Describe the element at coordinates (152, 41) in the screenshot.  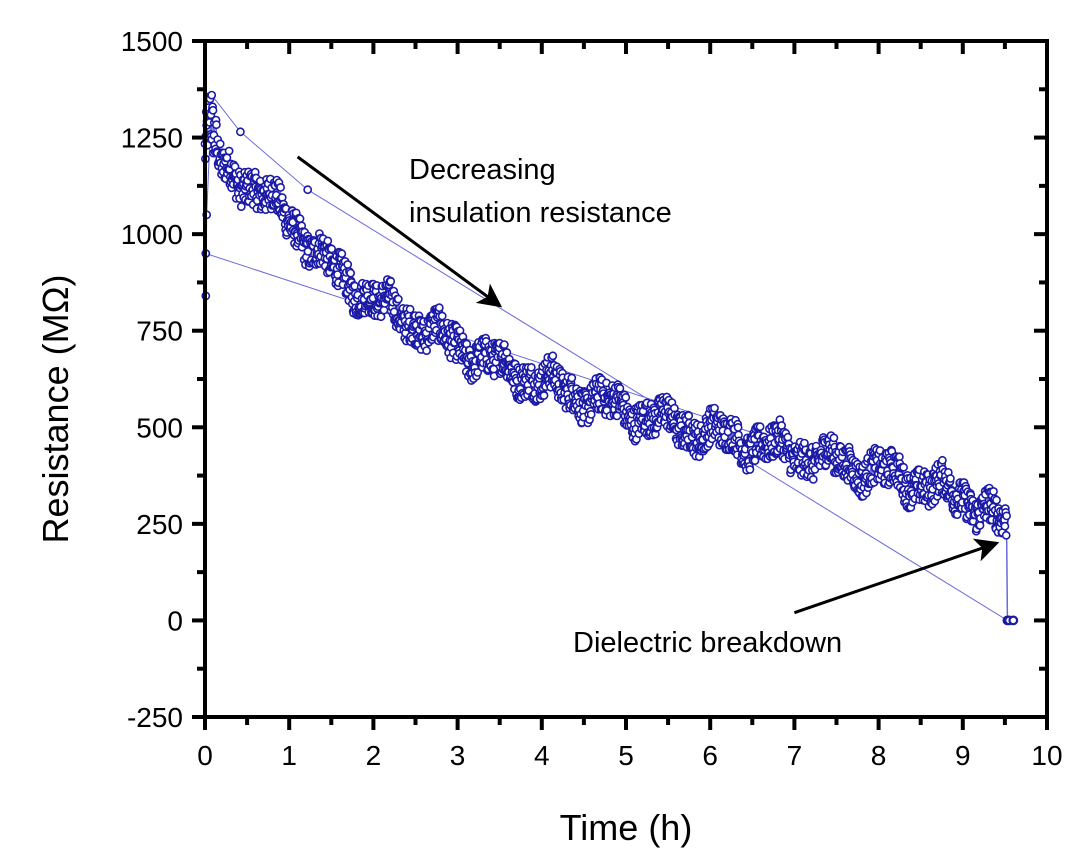
I see `y-tick-label: 1500` at that location.